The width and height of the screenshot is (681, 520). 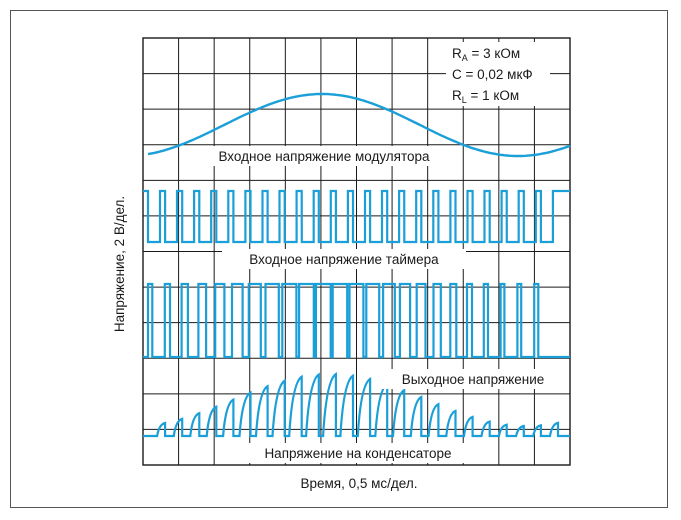 I want to click on trace-modulator-sine, so click(x=359, y=125).